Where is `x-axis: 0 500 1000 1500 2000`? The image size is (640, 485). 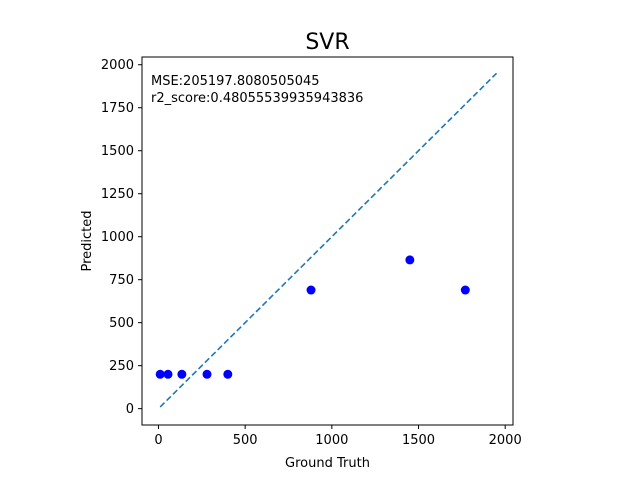 x-axis: 0 500 1000 1500 2000 is located at coordinates (338, 436).